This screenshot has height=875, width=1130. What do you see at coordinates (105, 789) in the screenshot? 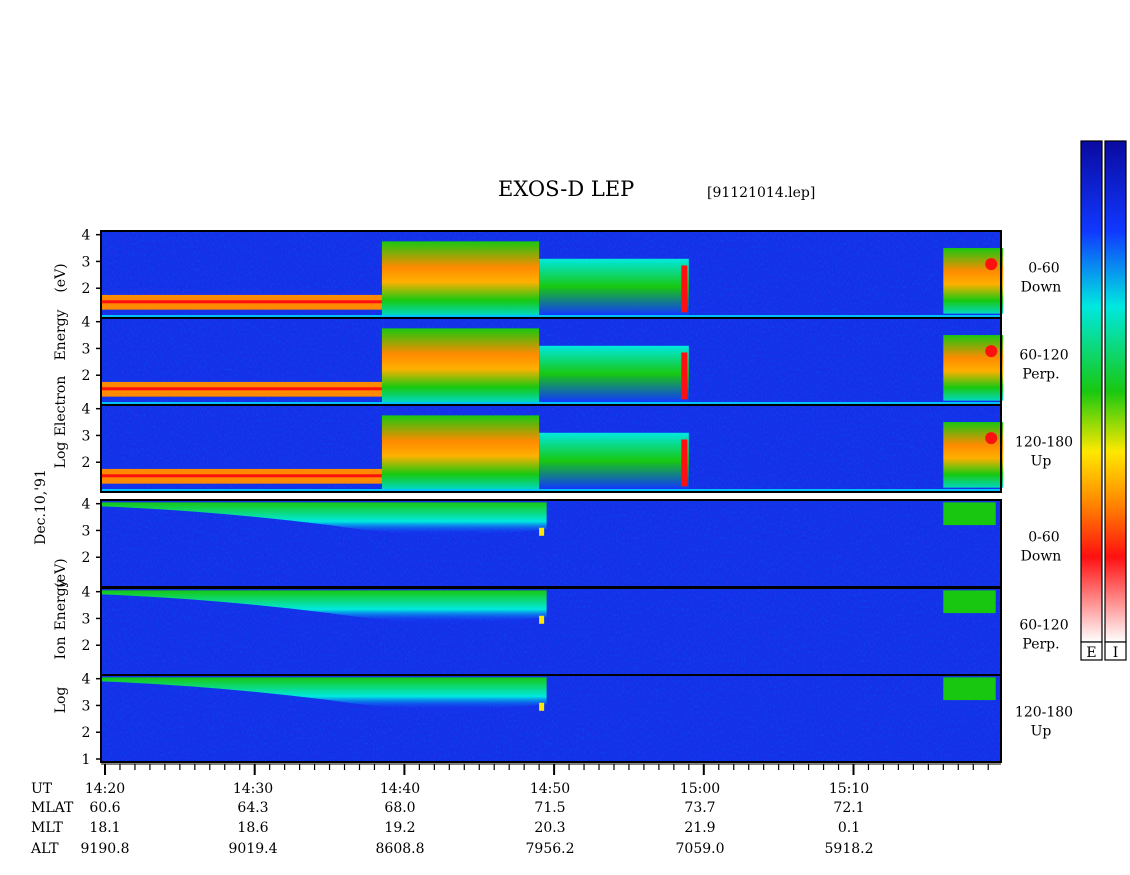
I see `table-cell-ut: 14:20` at bounding box center [105, 789].